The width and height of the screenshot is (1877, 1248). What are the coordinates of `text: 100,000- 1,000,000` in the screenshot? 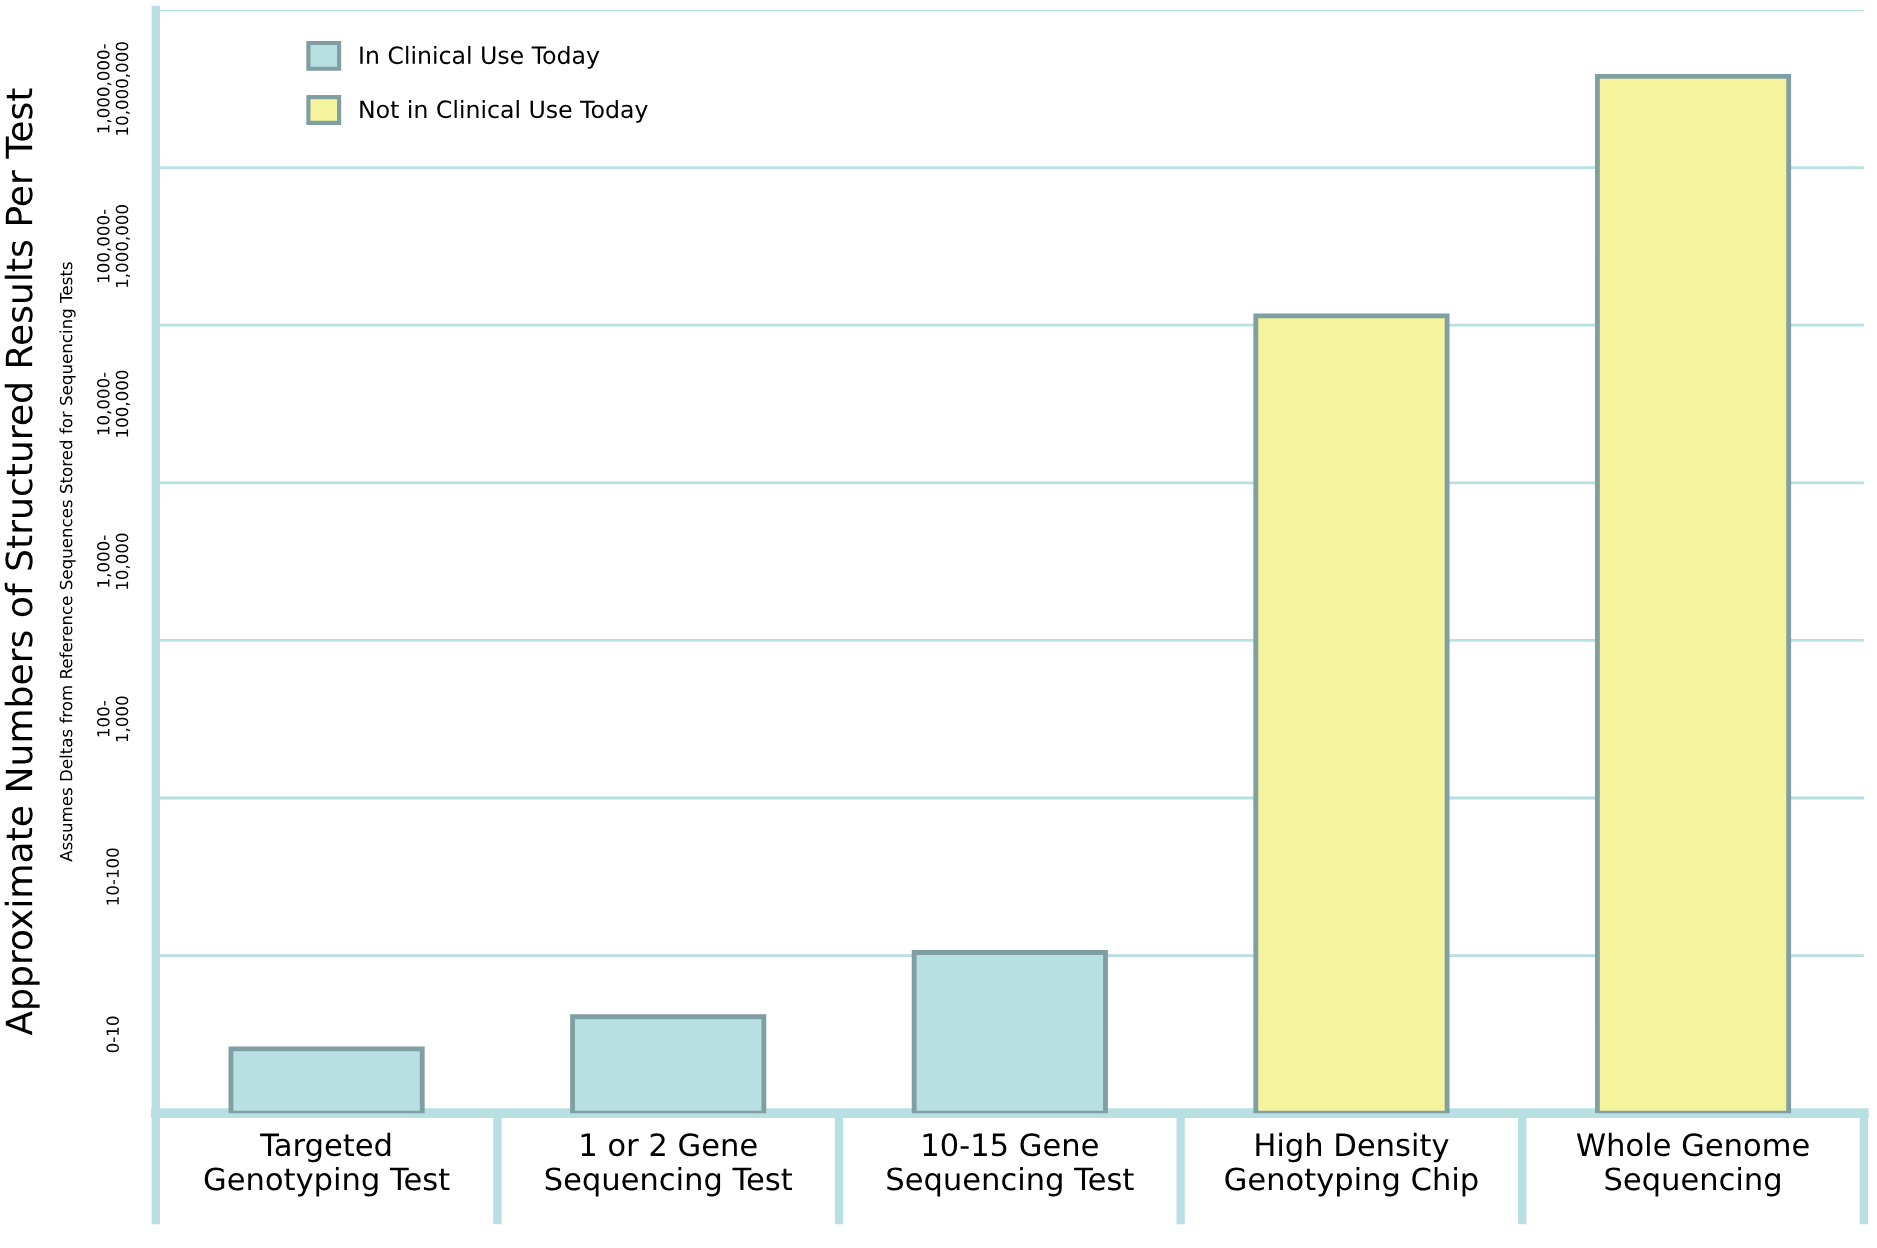 It's located at (113, 246).